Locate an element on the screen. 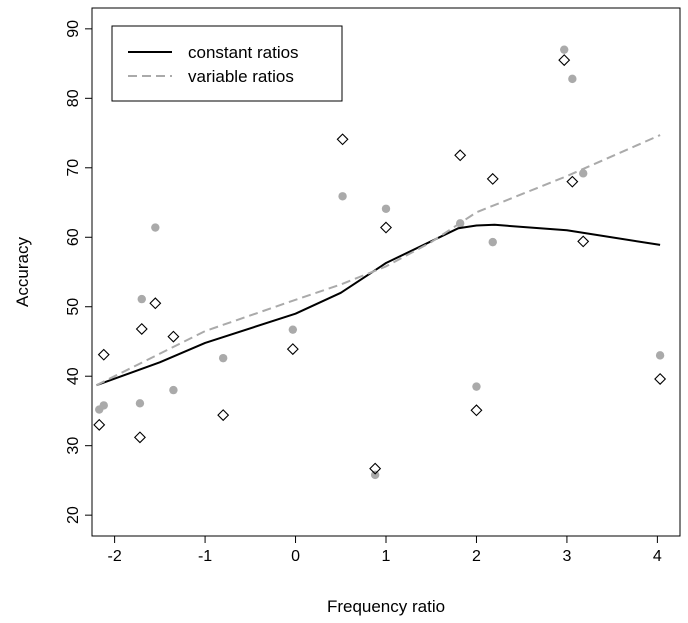 The width and height of the screenshot is (688, 623). legend-box is located at coordinates (227, 63).